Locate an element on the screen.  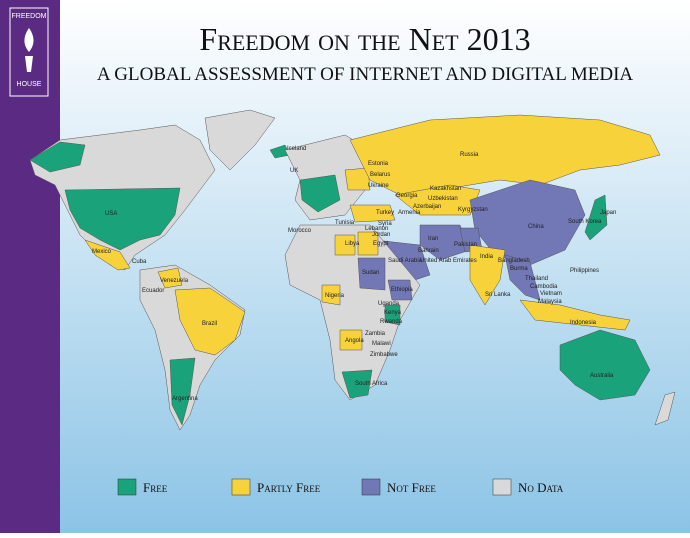
country-label: Nigeria is located at coordinates (335, 296).